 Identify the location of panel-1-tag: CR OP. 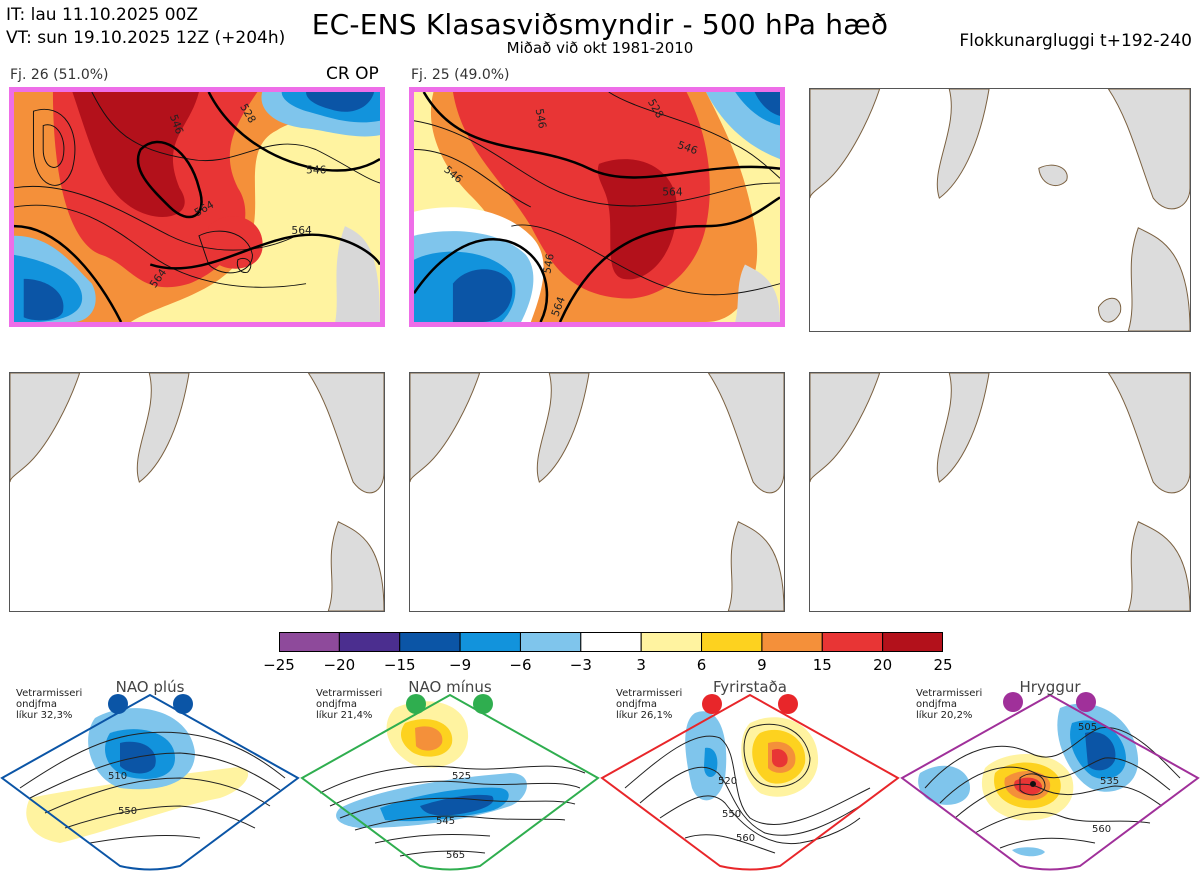
(352, 74).